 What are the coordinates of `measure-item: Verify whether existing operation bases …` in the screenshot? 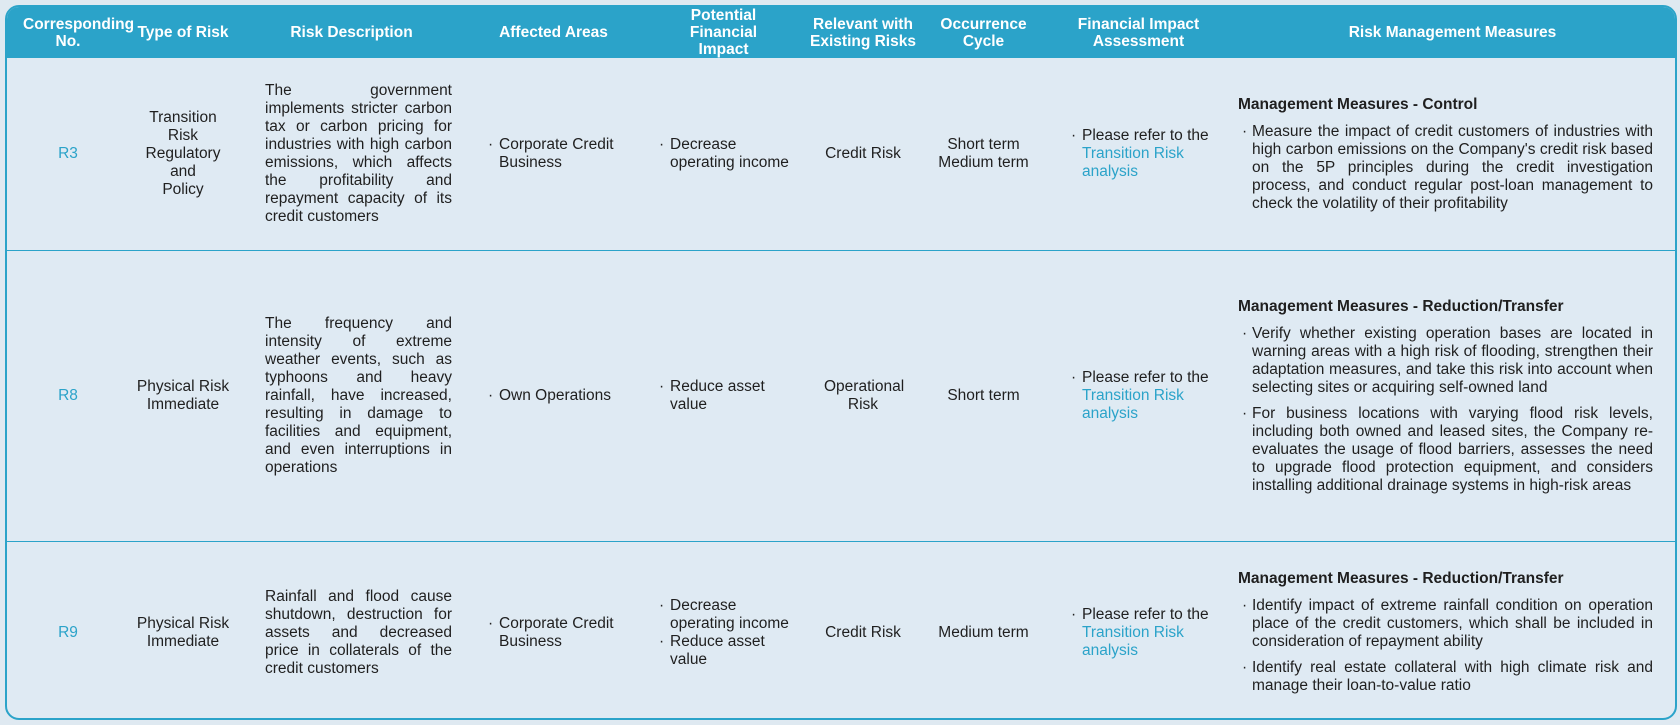 It's located at (1445, 361).